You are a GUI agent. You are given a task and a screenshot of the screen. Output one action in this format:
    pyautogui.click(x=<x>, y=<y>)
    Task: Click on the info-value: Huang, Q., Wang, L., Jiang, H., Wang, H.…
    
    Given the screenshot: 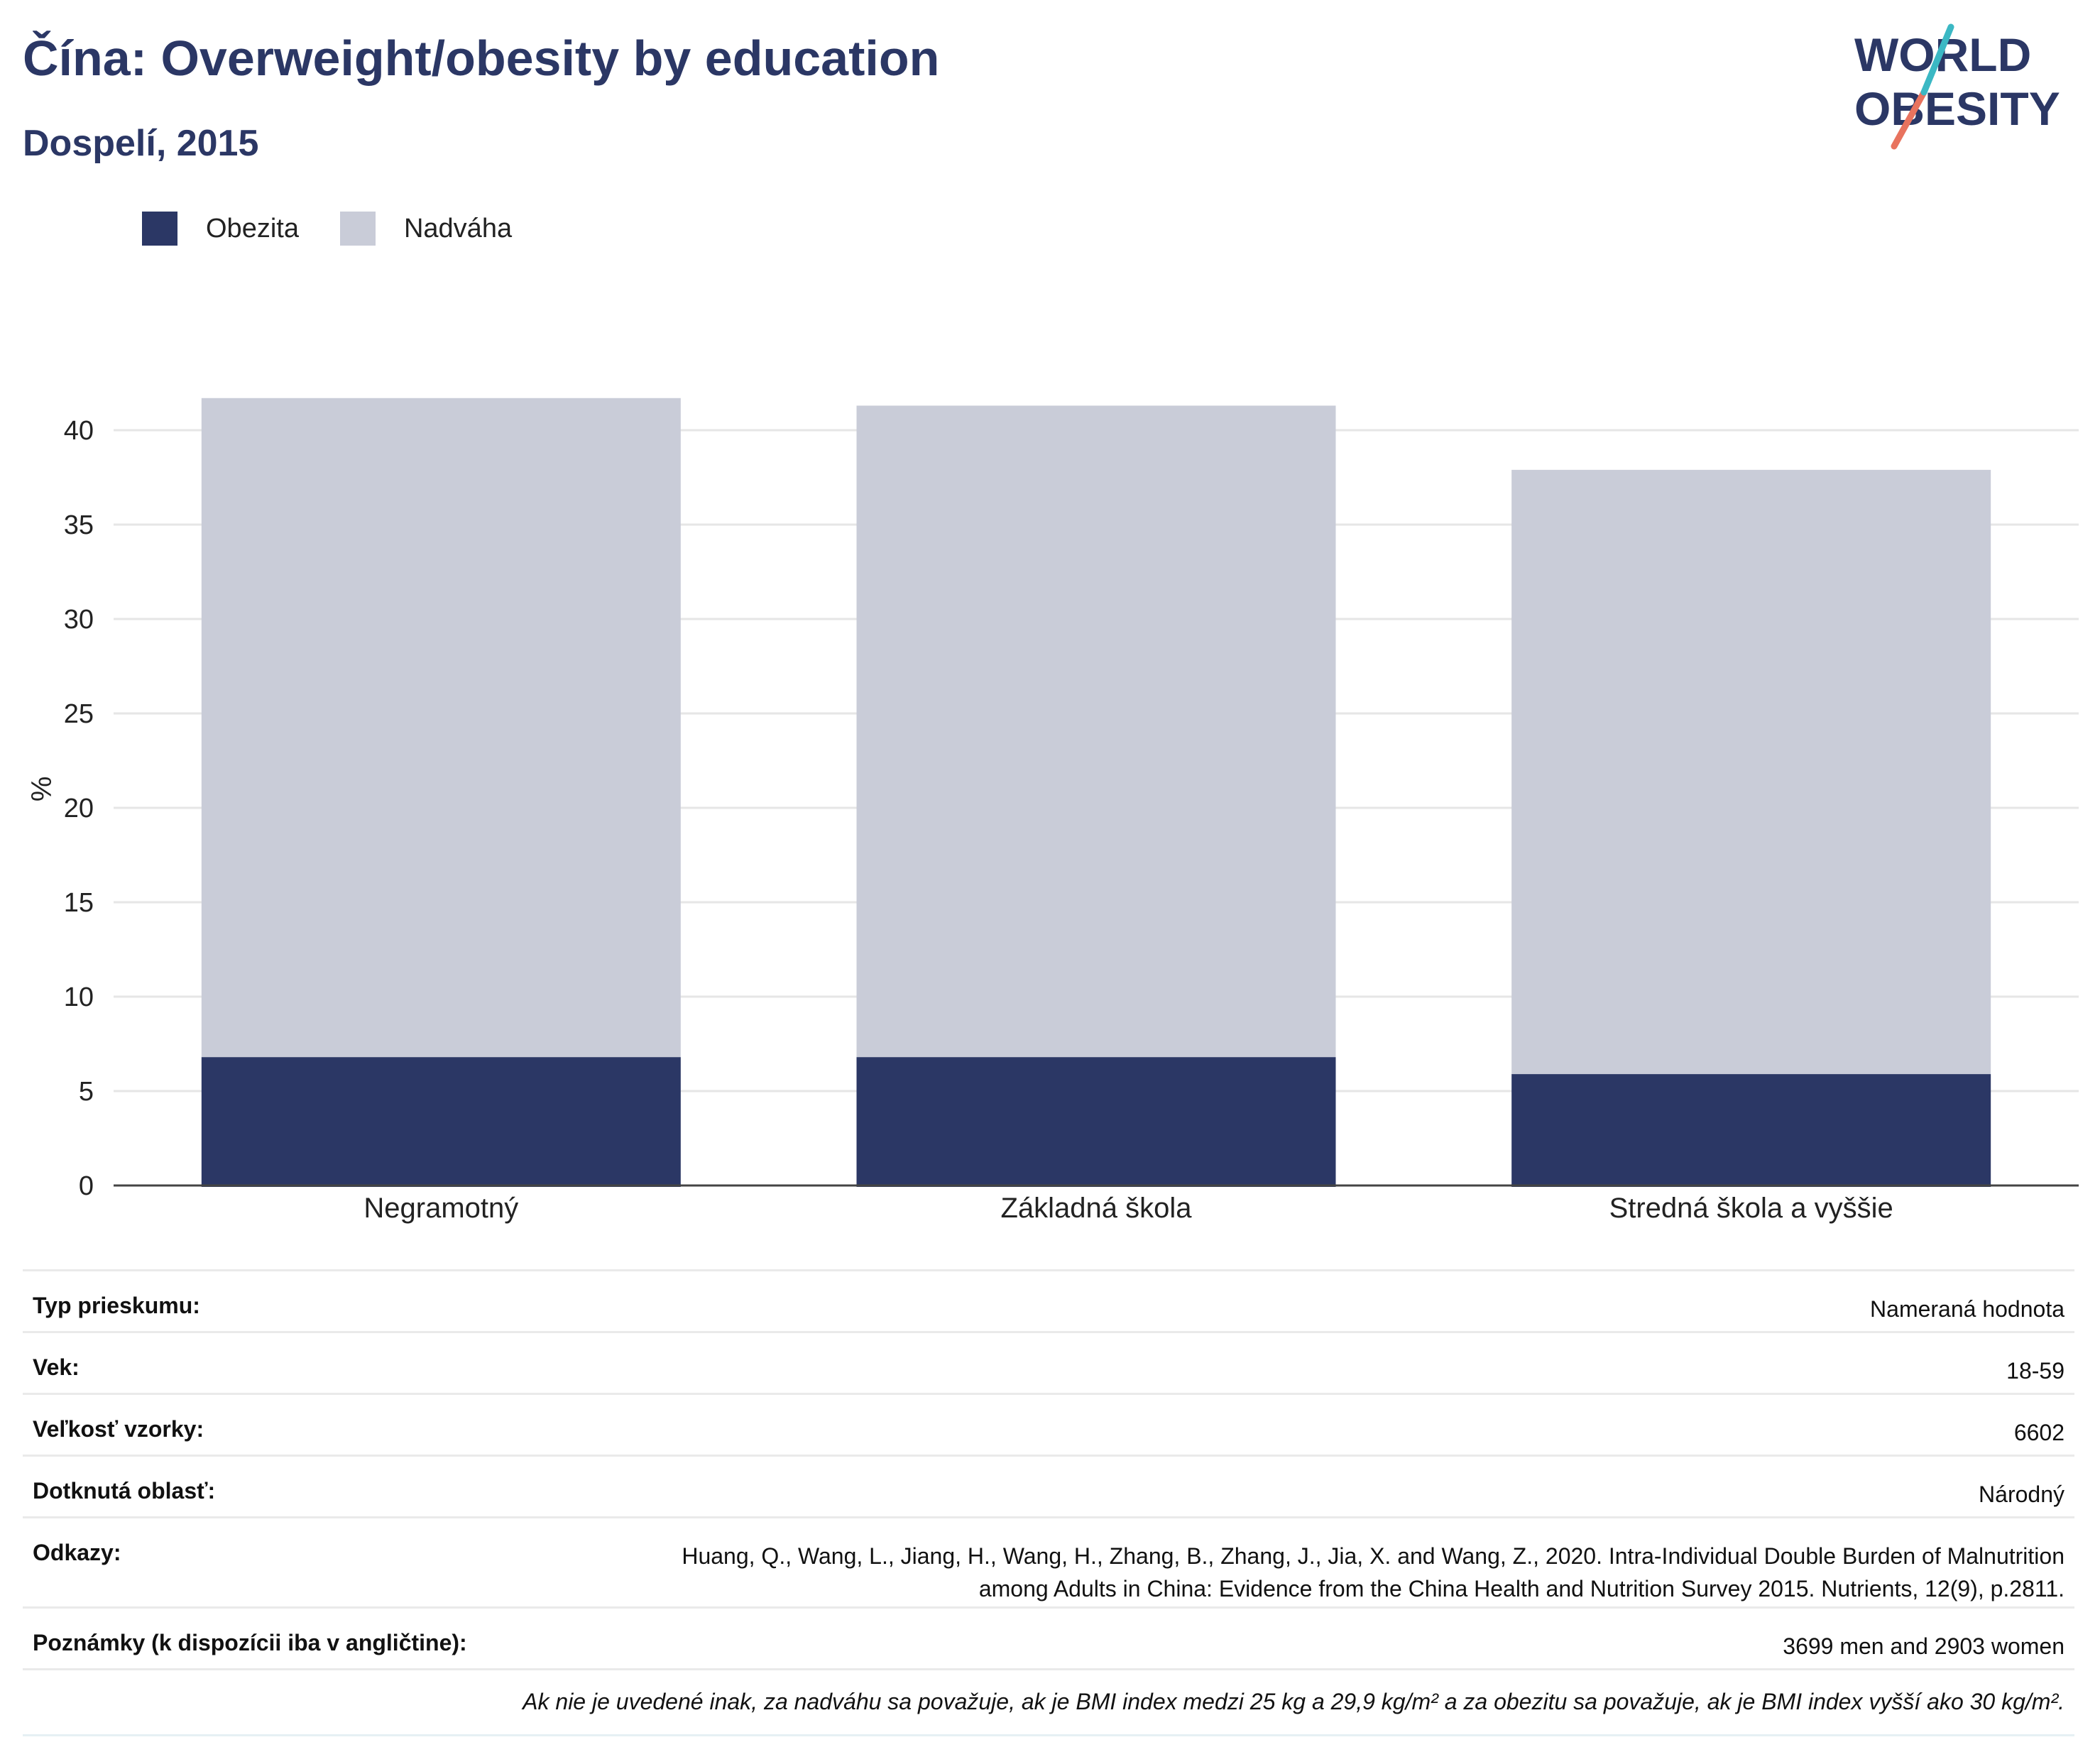 What is the action you would take?
    pyautogui.click(x=1373, y=1572)
    